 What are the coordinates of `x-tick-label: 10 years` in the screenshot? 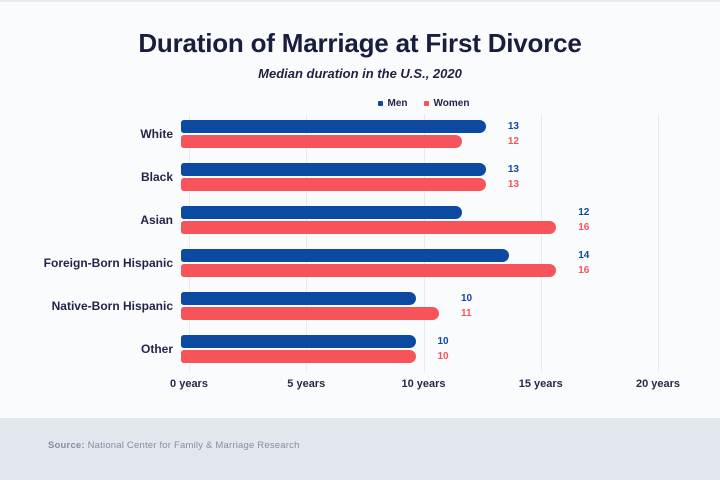 It's located at (423, 384).